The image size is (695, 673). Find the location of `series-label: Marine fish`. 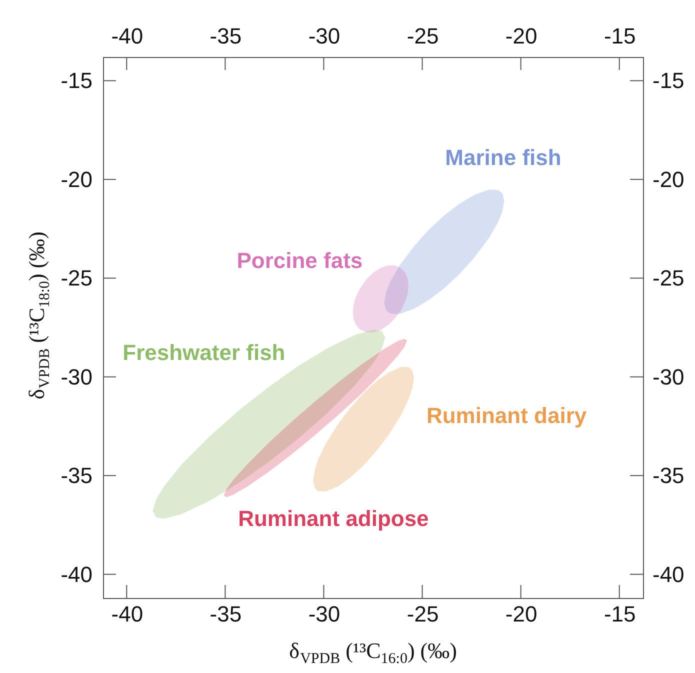

series-label: Marine fish is located at coordinates (503, 157).